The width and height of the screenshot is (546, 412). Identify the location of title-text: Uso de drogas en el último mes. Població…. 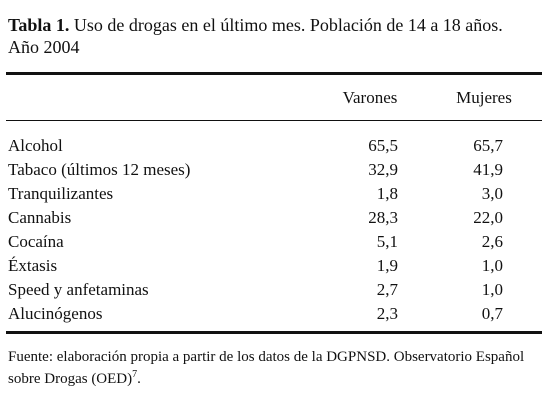
(255, 36).